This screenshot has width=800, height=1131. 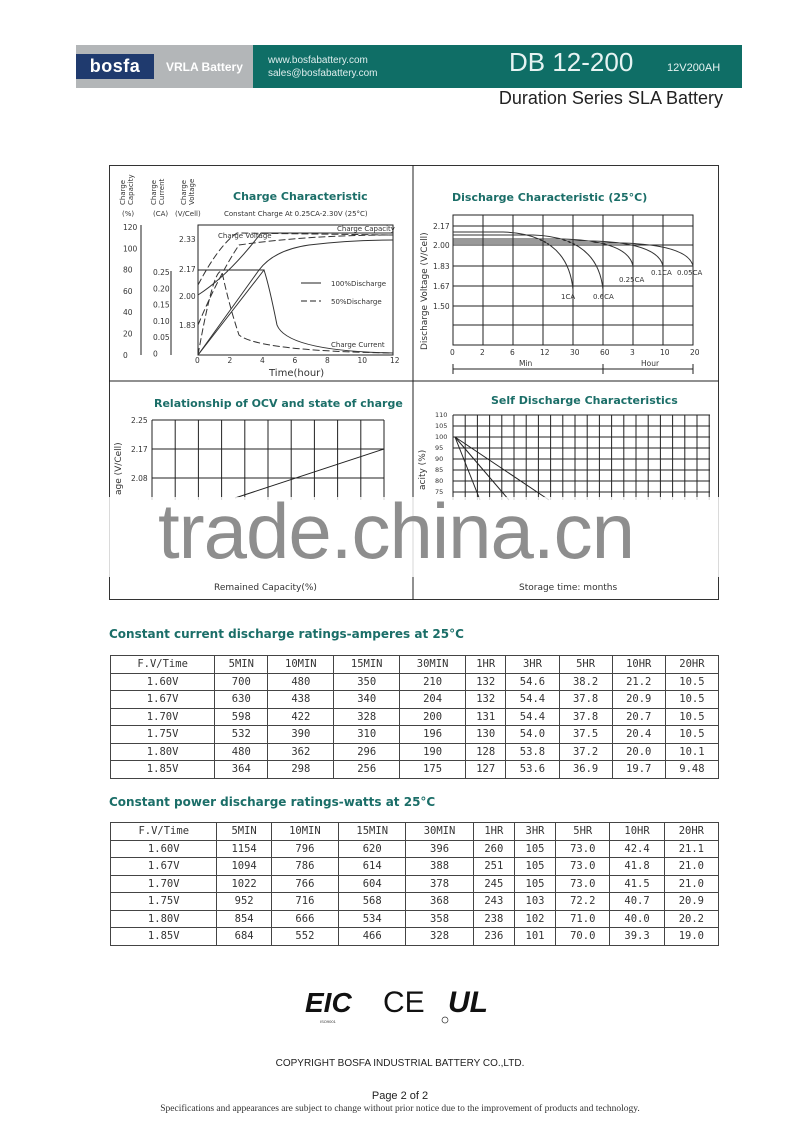 I want to click on table-cell: 604, so click(x=372, y=883).